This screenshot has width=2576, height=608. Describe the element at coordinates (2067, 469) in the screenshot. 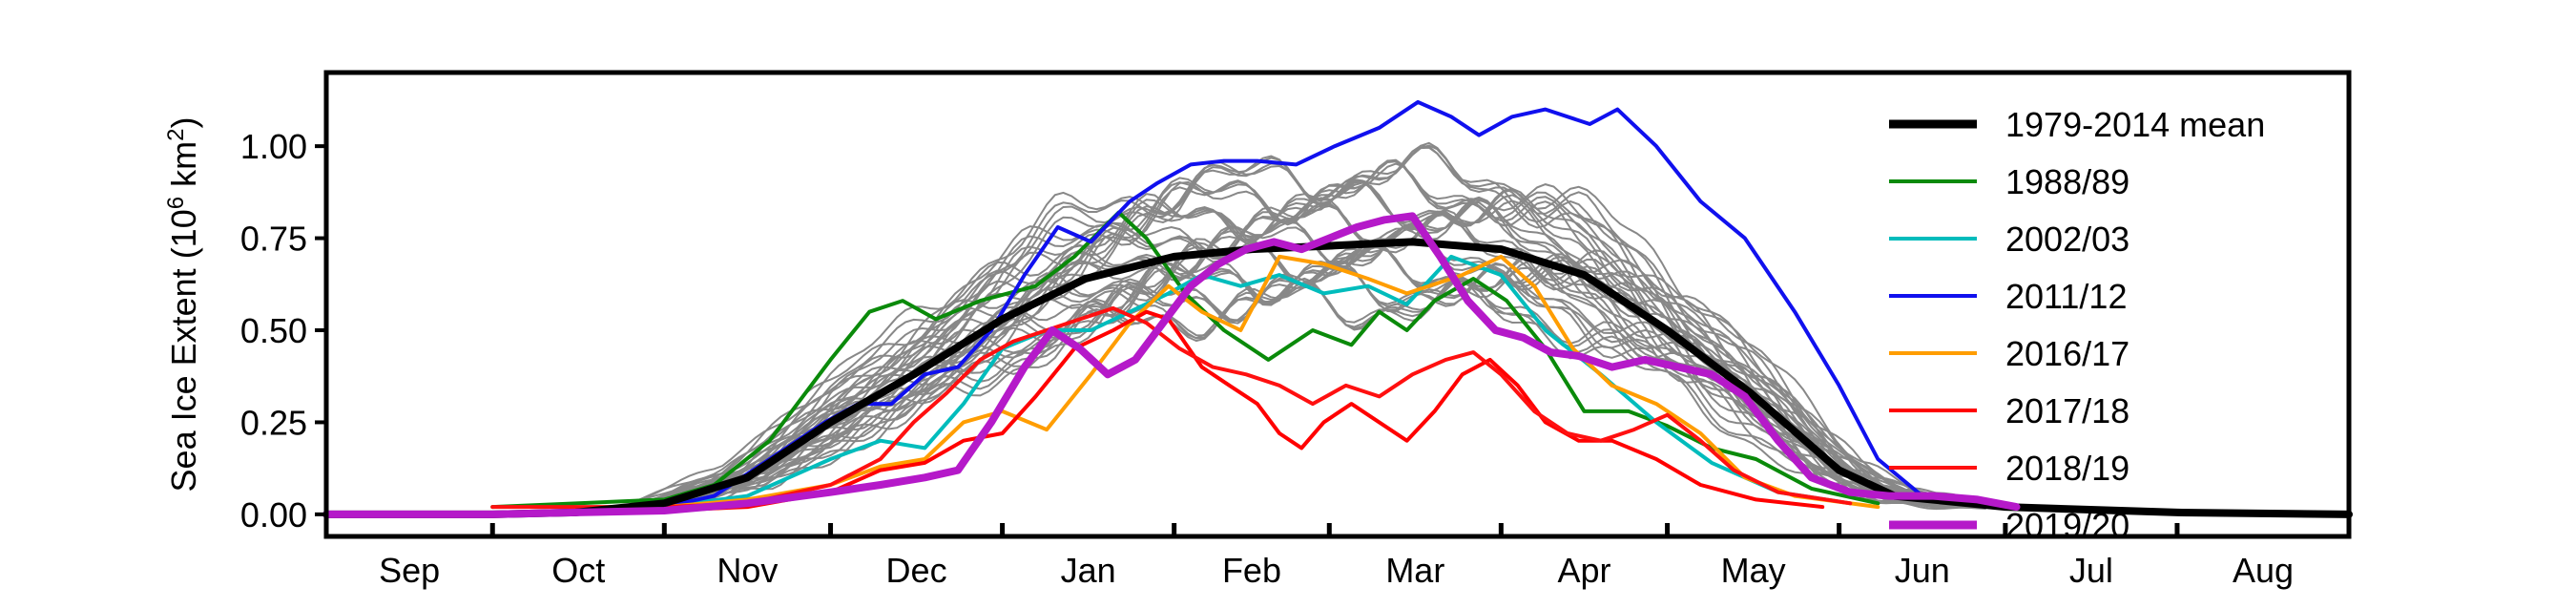

I see `legend-label-2018-19: 2018/19` at that location.